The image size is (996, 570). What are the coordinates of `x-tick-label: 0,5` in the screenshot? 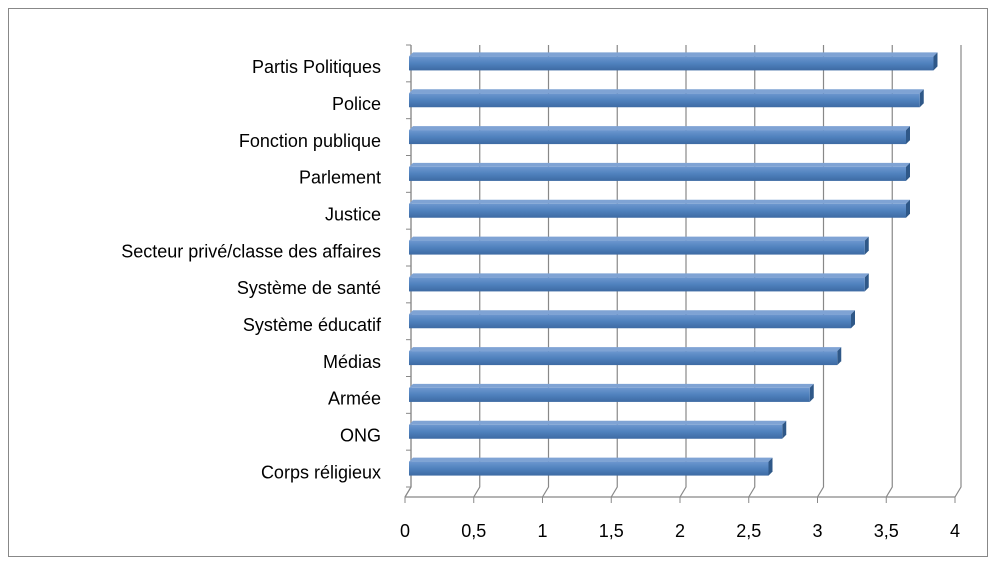 It's located at (473, 531).